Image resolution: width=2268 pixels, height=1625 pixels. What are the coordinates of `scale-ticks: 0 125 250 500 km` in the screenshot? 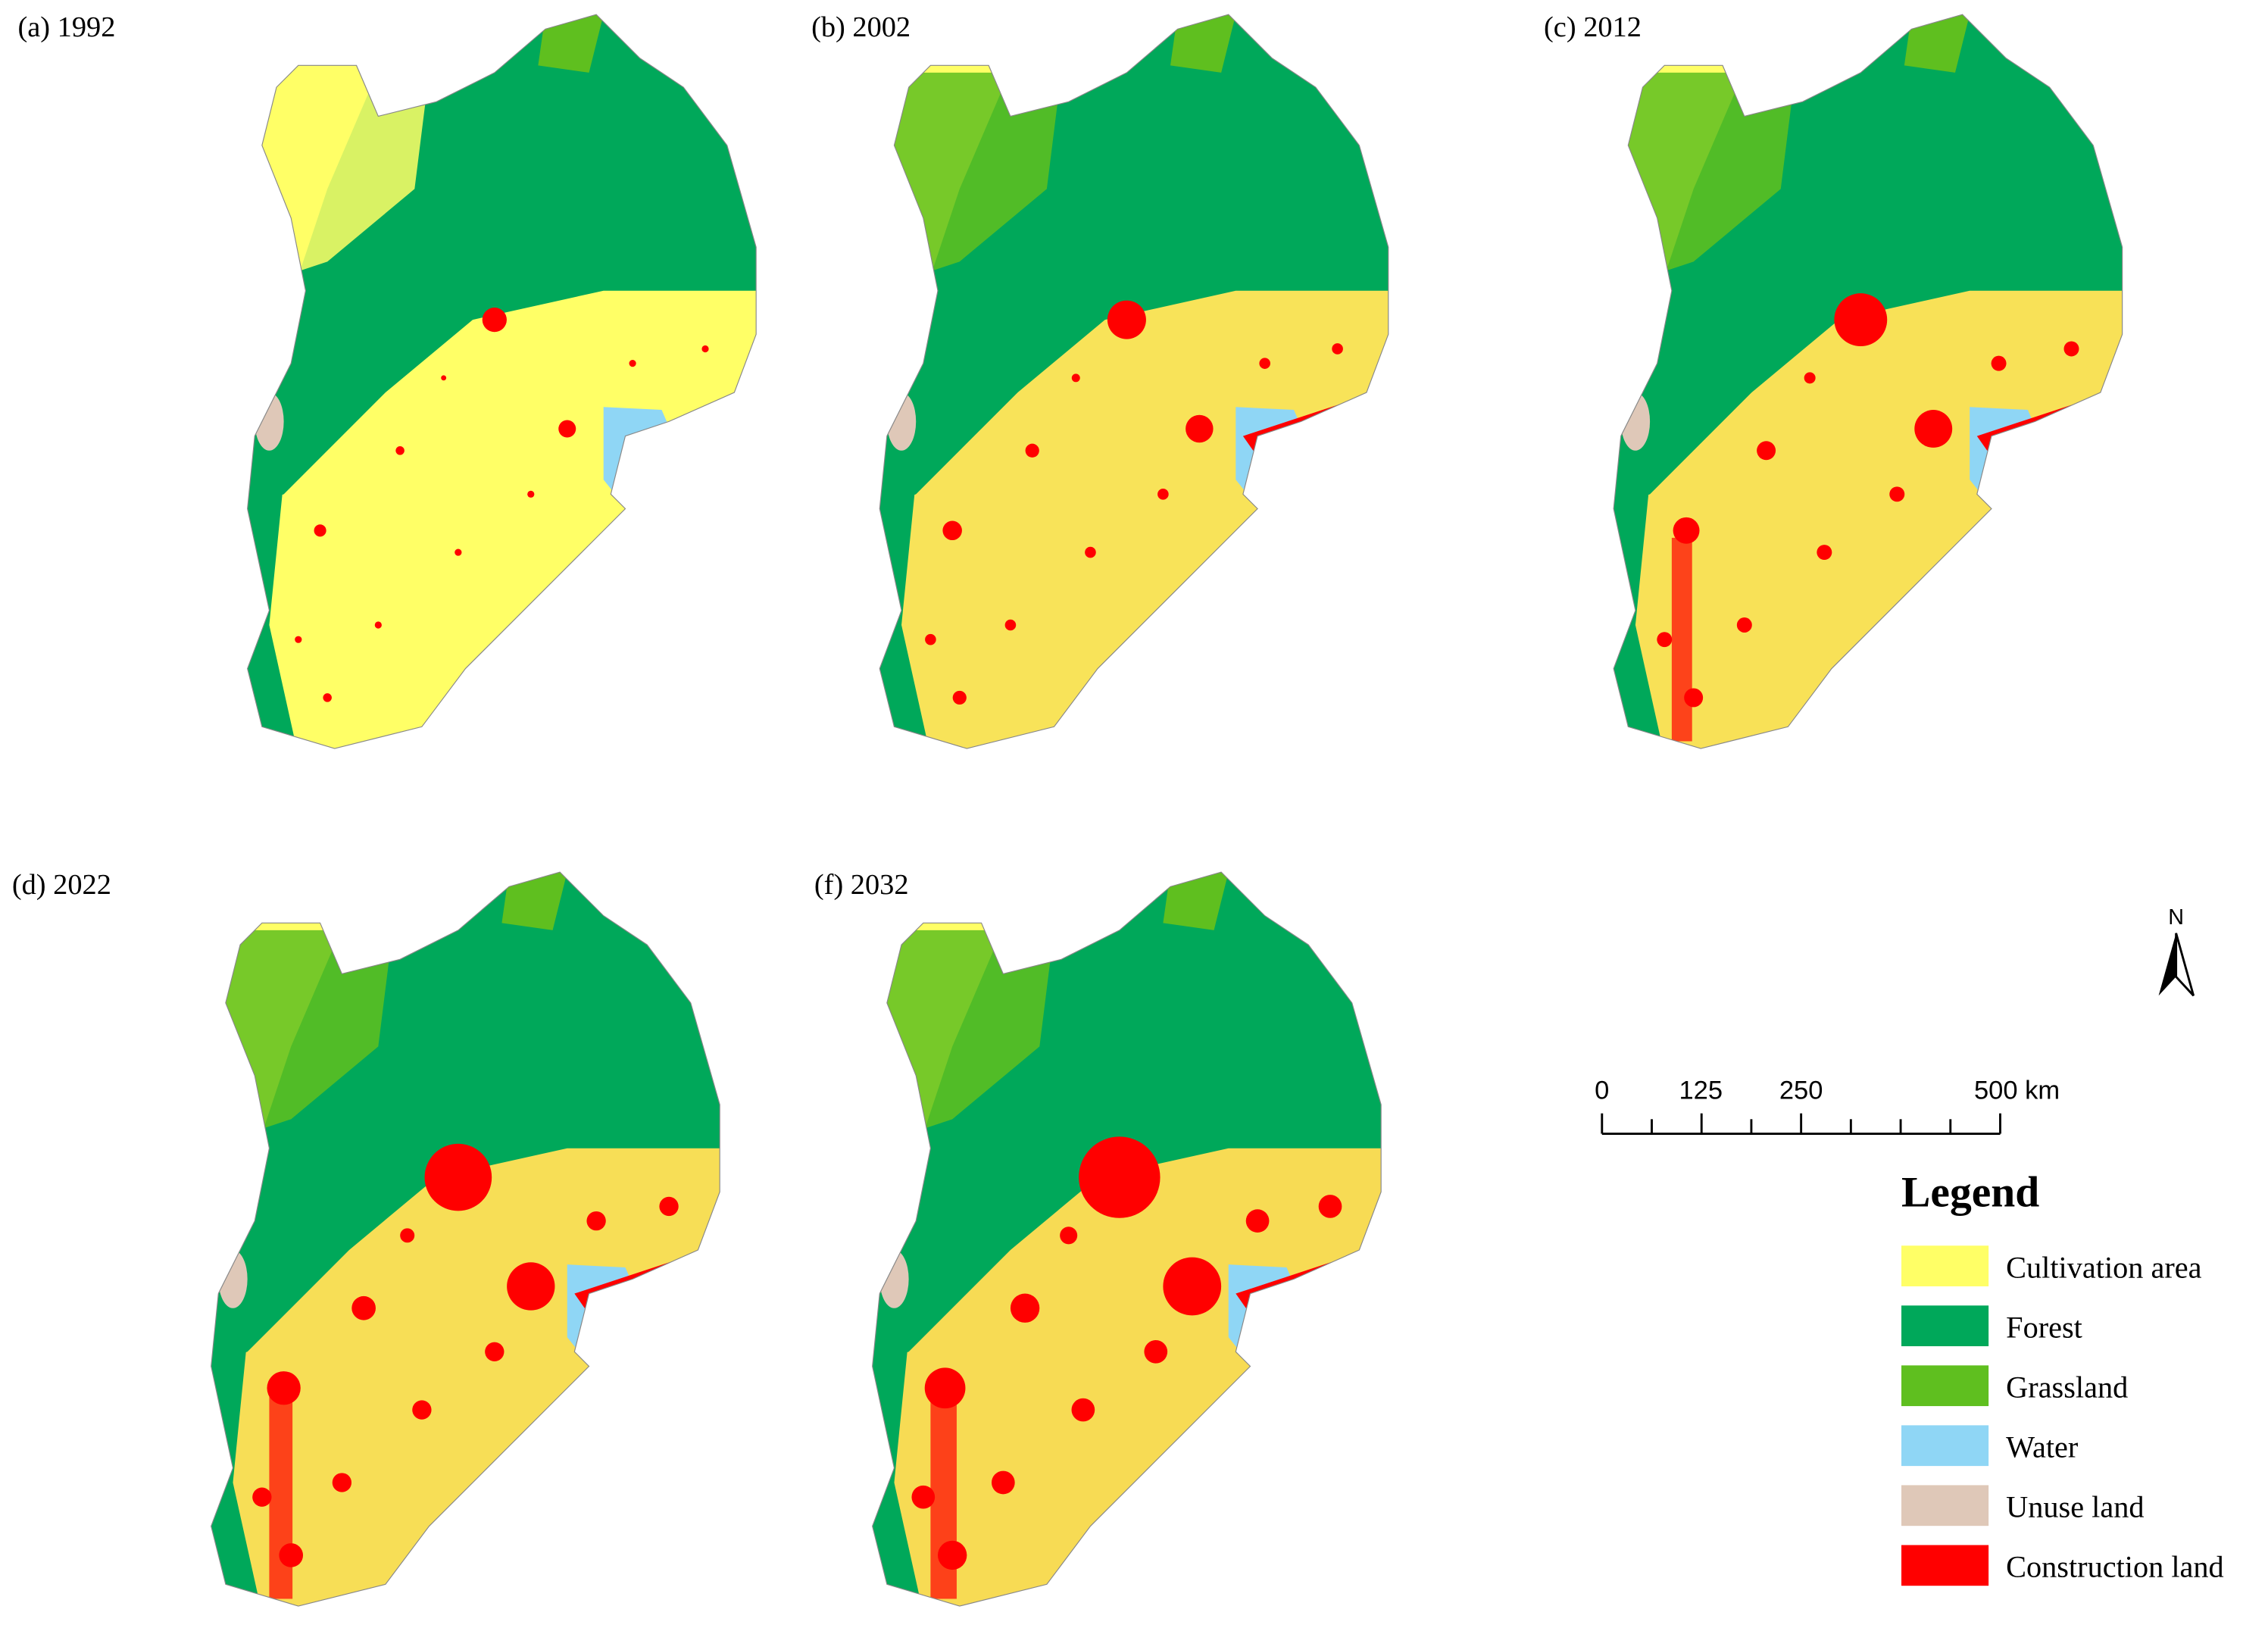 It's located at (1827, 1105).